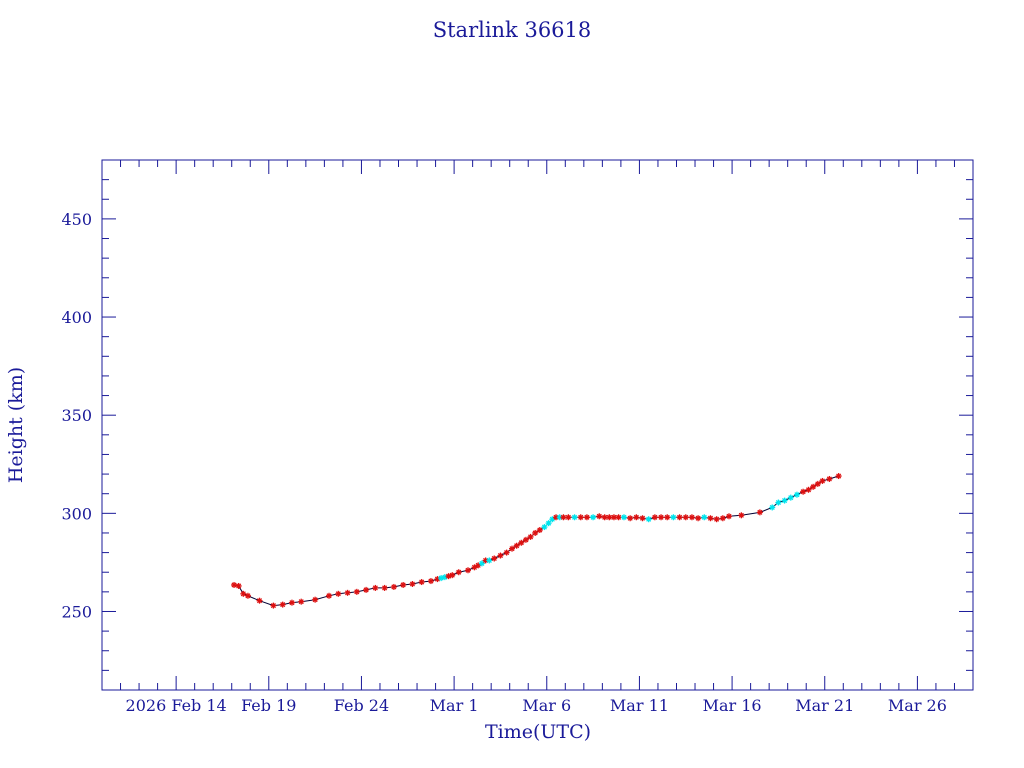 This screenshot has height=768, width=1024. I want to click on y-tick-label: 350, so click(76, 415).